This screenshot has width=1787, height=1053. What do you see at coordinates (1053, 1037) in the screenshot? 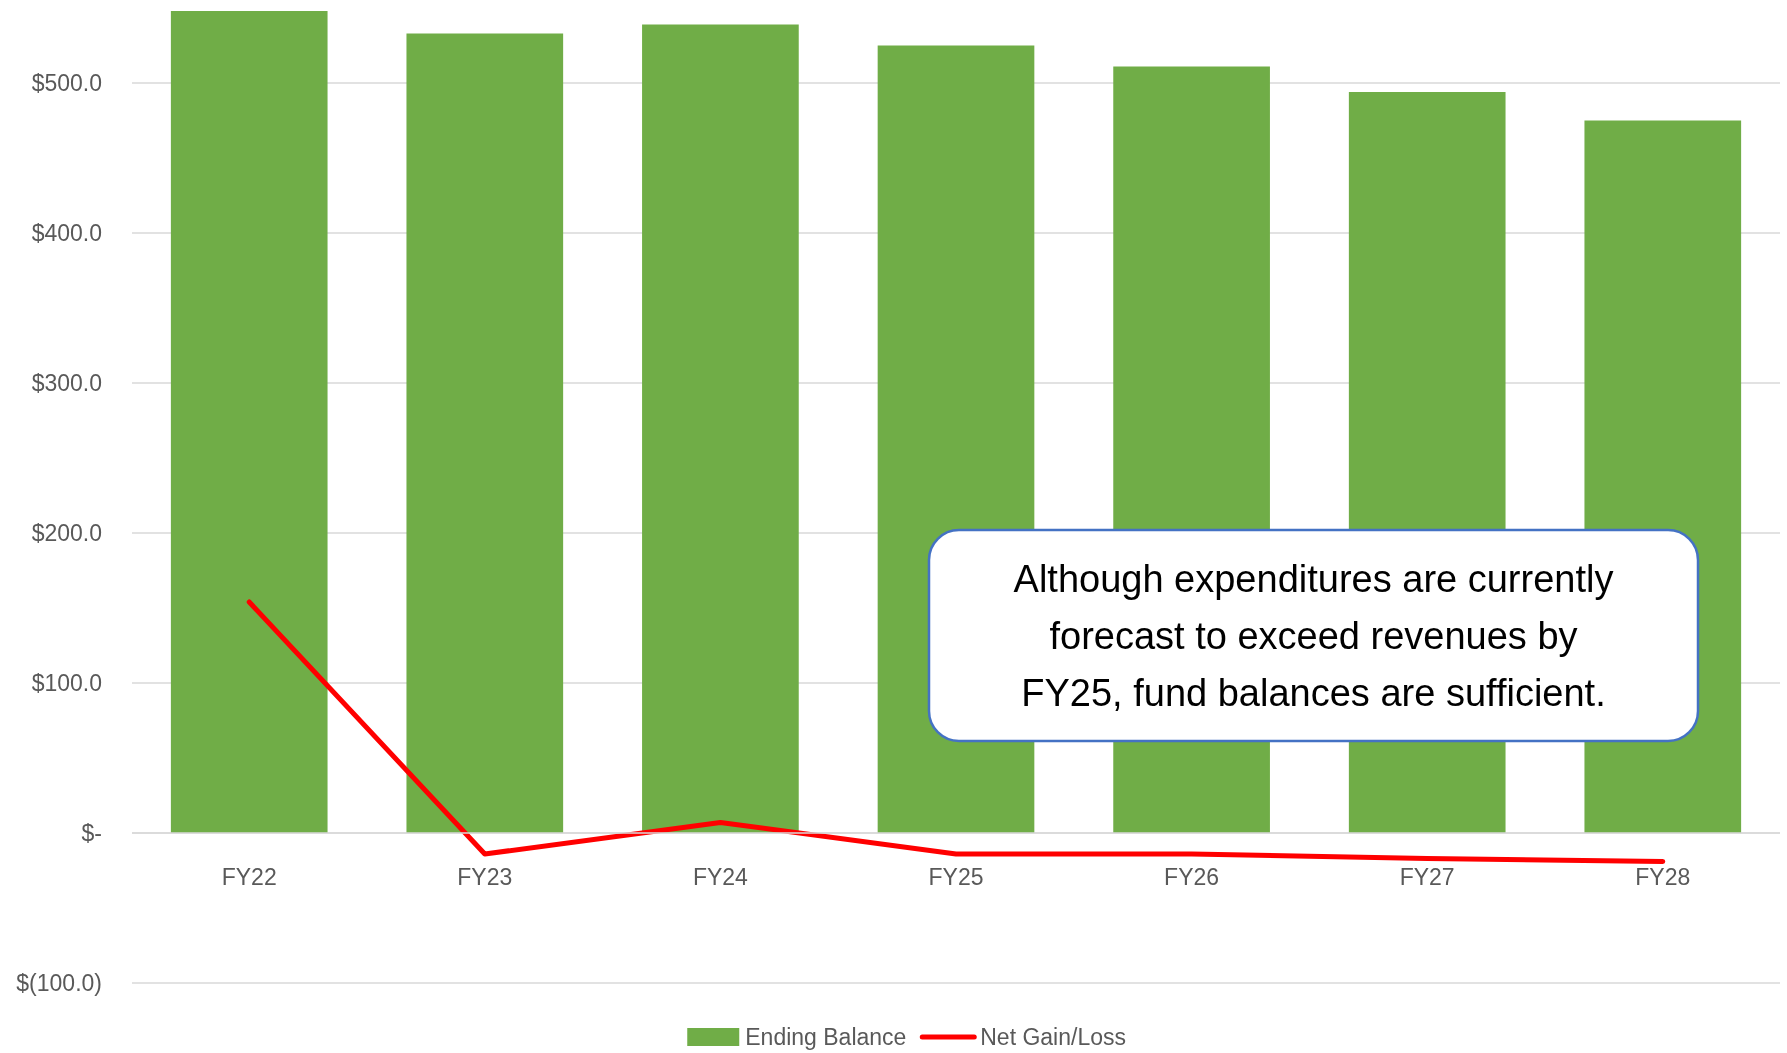
I see `legend-label: Net Gain/Loss` at bounding box center [1053, 1037].